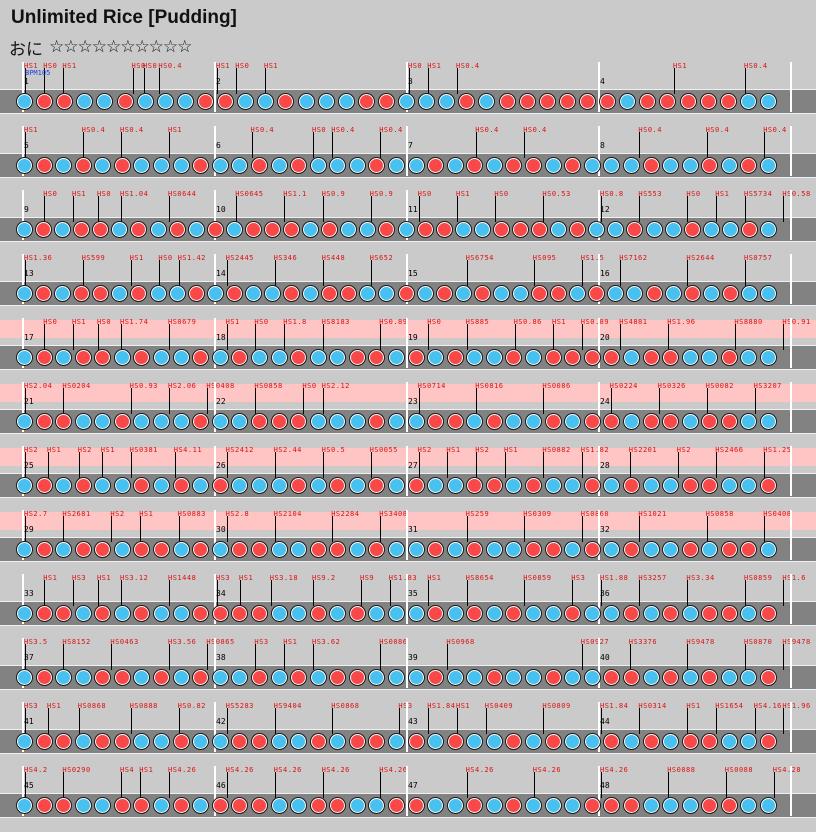 The height and width of the screenshot is (832, 816). What do you see at coordinates (700, 258) in the screenshot?
I see `scroll-speed-label: HS2644` at bounding box center [700, 258].